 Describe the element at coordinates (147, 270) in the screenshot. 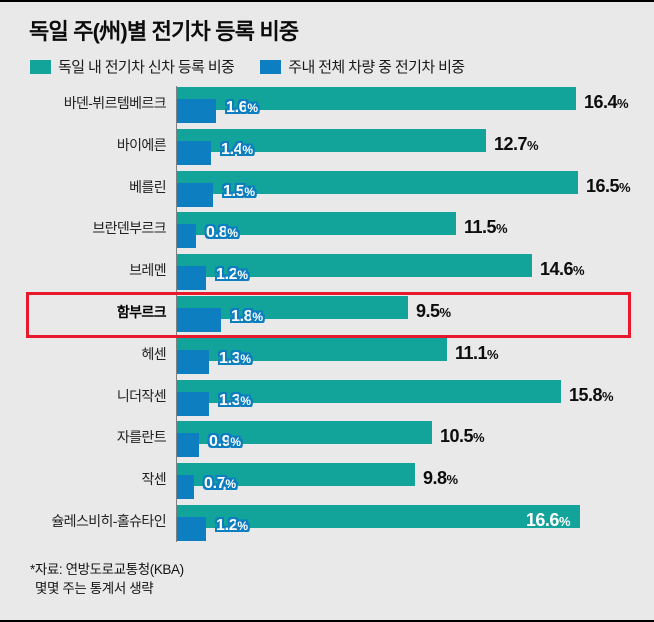

I see `category-label: 브레멘` at that location.